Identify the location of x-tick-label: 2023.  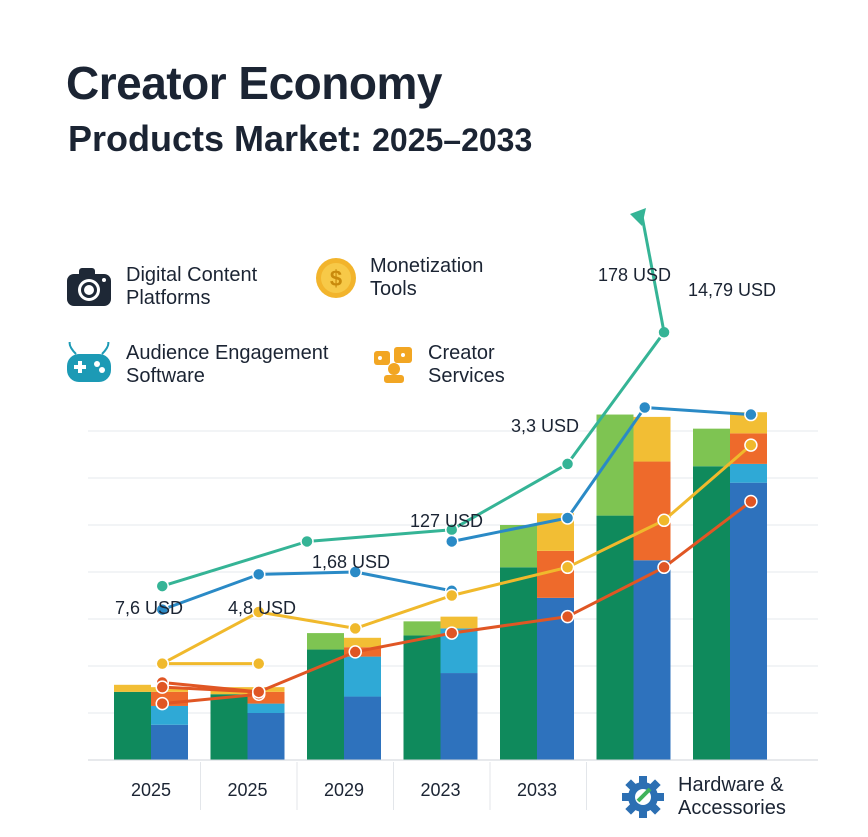
(440, 790).